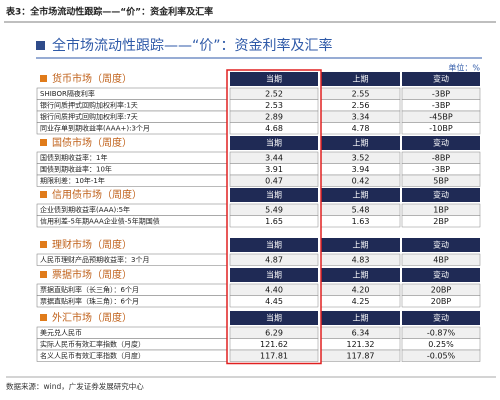 Image resolution: width=500 pixels, height=400 pixels. What do you see at coordinates (89, 289) in the screenshot?
I see `row-label: 票据直贴利率（长三角）：6个月` at bounding box center [89, 289].